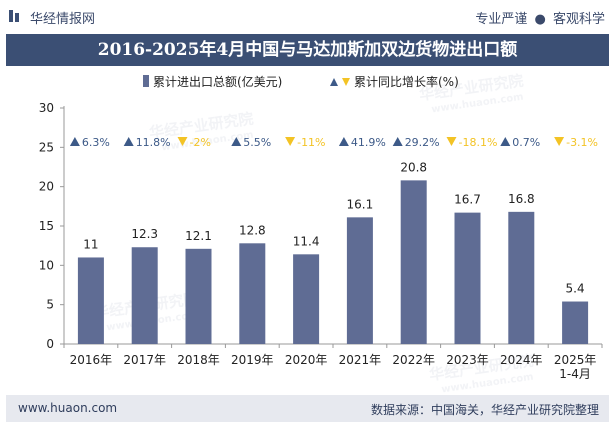 Image resolution: width=615 pixels, height=427 pixels. What do you see at coordinates (252, 230) in the screenshot?
I see `bar-value-label: 12.8` at bounding box center [252, 230].